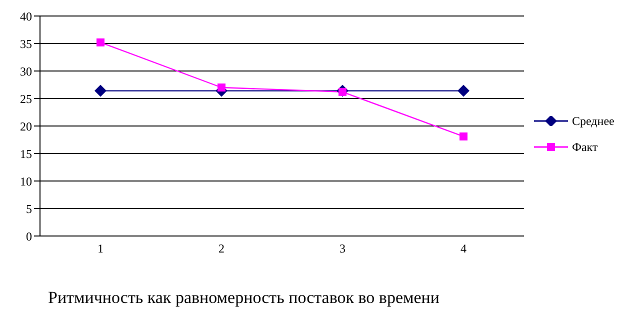 The height and width of the screenshot is (328, 628). Describe the element at coordinates (585, 147) in the screenshot. I see `legend-label: Факт` at that location.